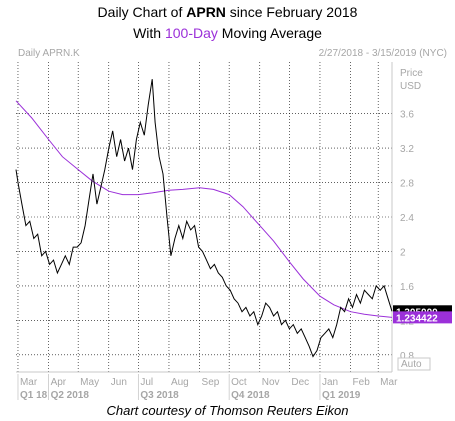 This screenshot has width=455, height=421. Describe the element at coordinates (271, 382) in the screenshot. I see `x-tick-label: Nov` at that location.